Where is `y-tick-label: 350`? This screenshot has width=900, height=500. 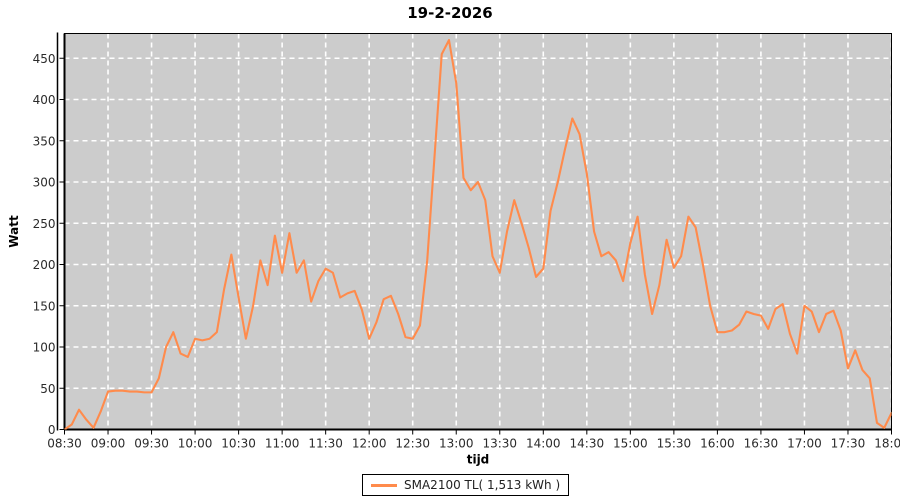
y-tick-label: 350 is located at coordinates (44, 141).